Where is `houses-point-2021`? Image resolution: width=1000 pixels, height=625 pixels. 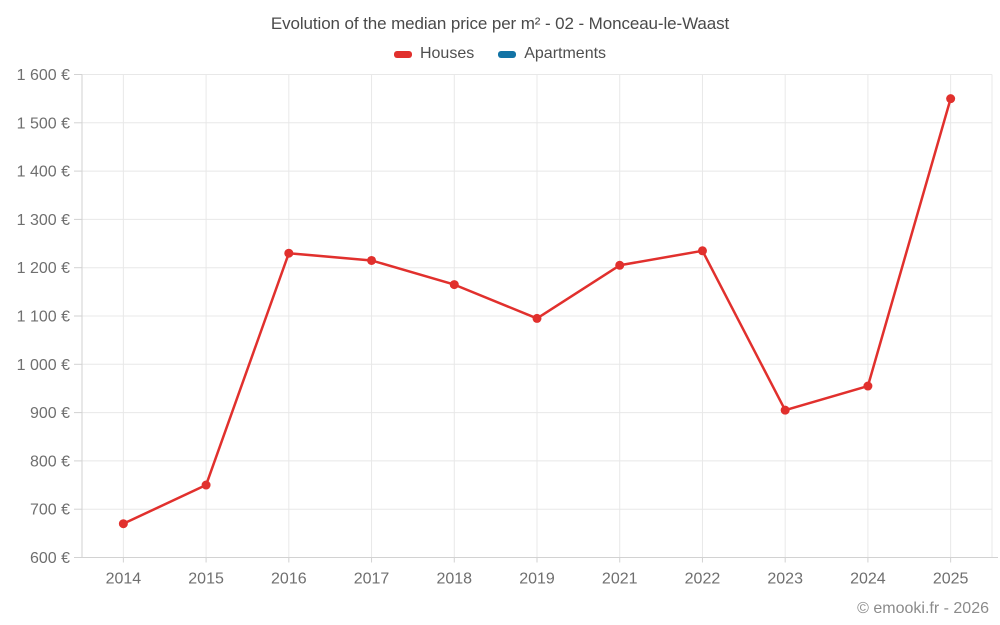
houses-point-2021 is located at coordinates (620, 265).